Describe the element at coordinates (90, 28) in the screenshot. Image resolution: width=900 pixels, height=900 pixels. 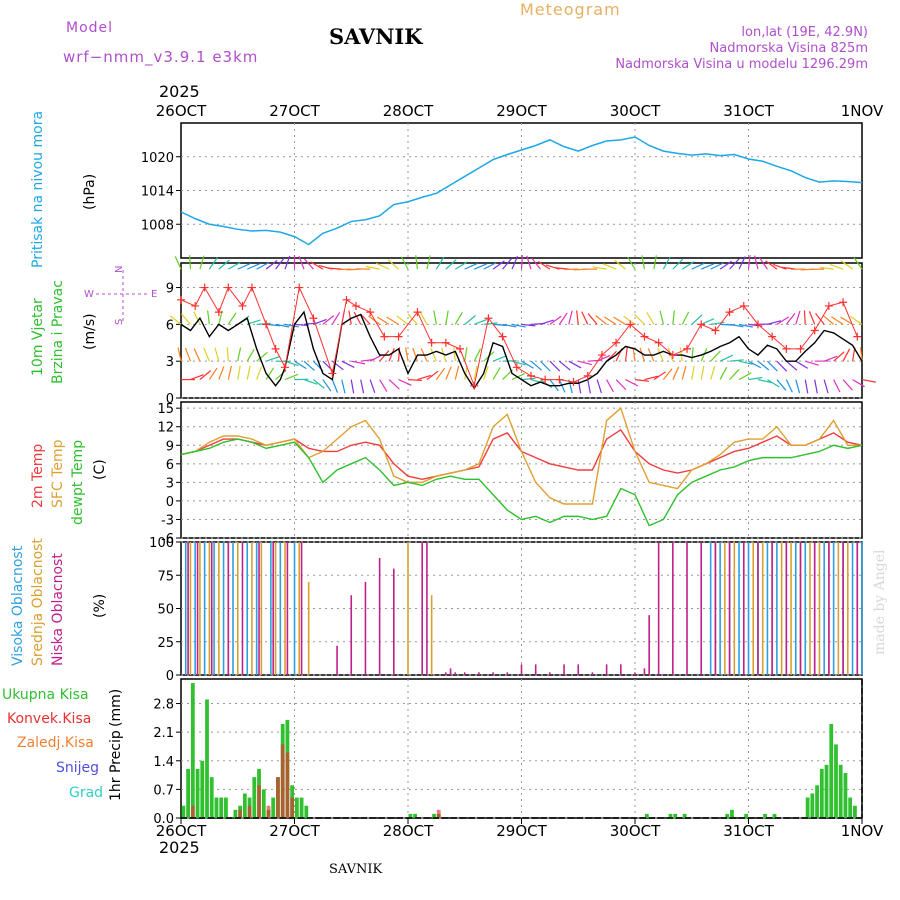
I see `model-label: Model` at that location.